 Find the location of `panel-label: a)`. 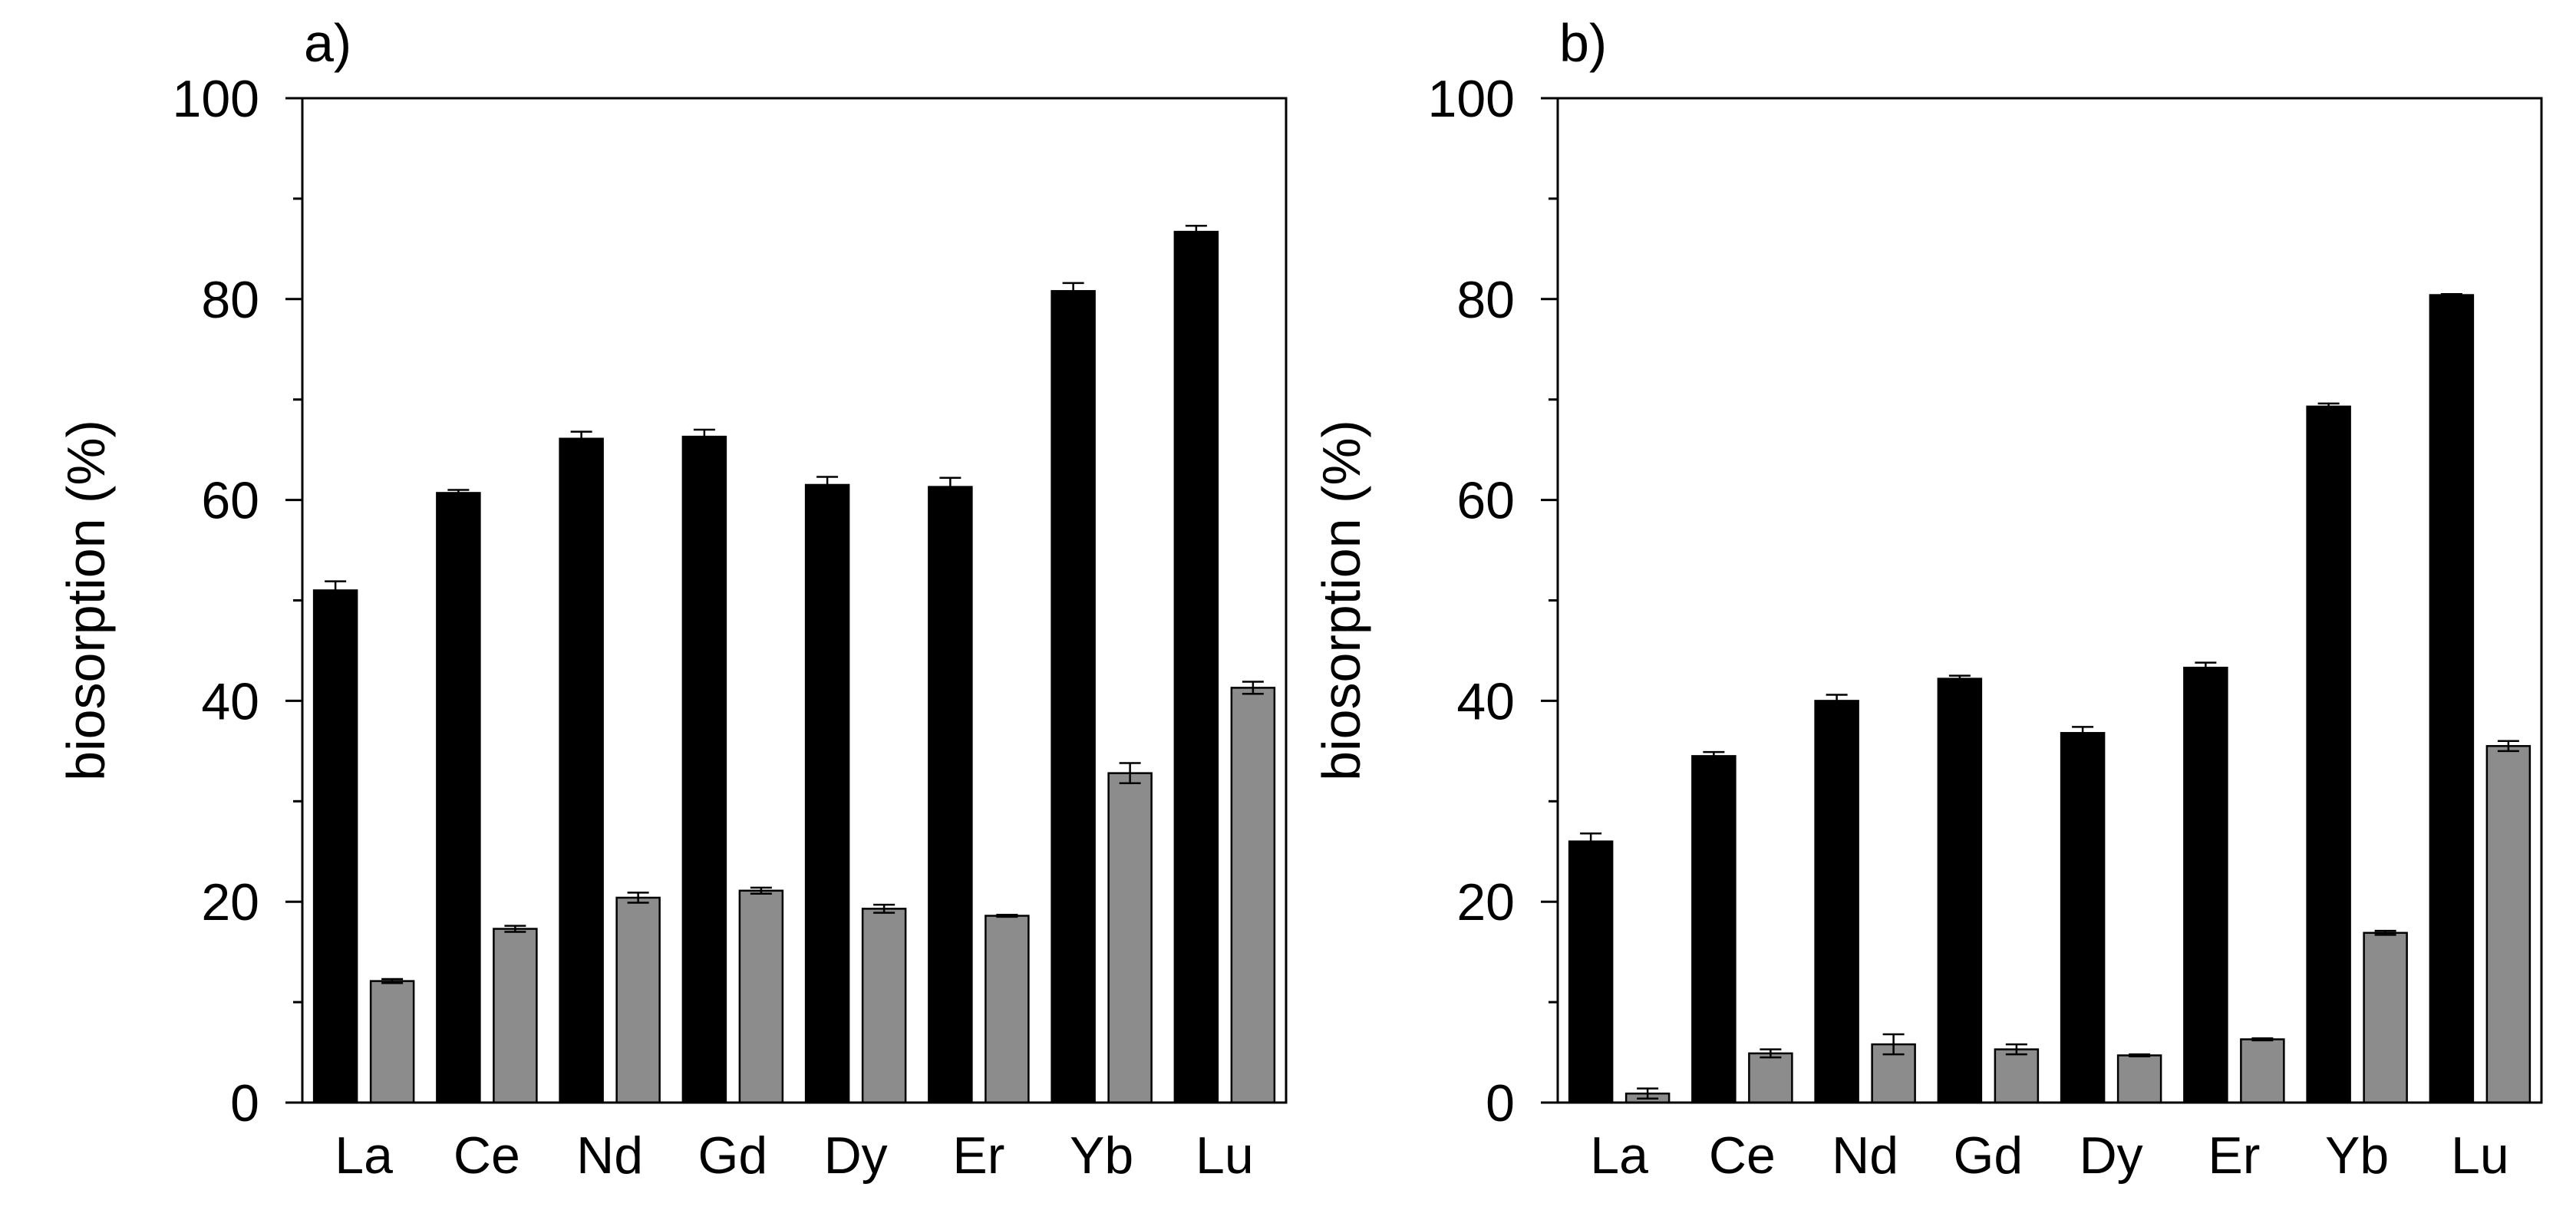

panel-label: a) is located at coordinates (327, 43).